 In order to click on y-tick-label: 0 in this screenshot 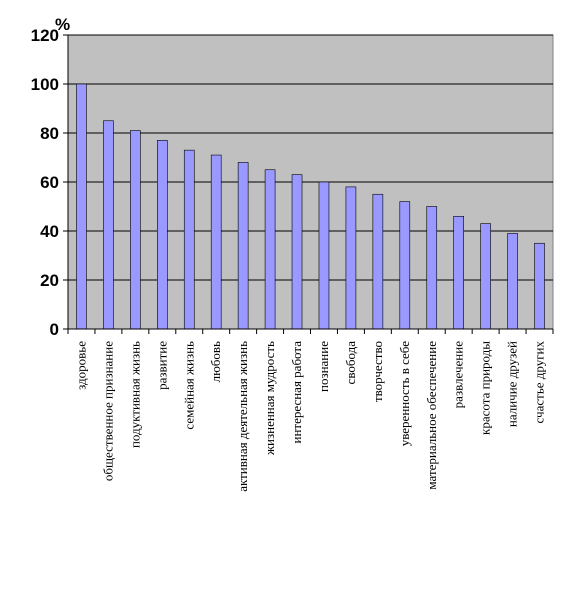, I will do `click(54, 329)`.